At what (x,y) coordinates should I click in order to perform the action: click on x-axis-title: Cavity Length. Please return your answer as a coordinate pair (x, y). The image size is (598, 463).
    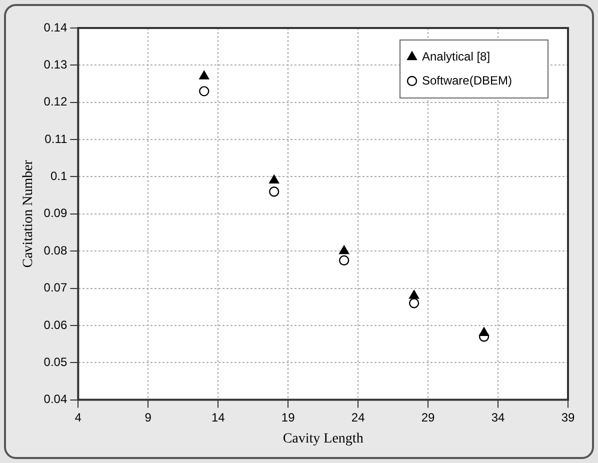
    Looking at the image, I should click on (323, 438).